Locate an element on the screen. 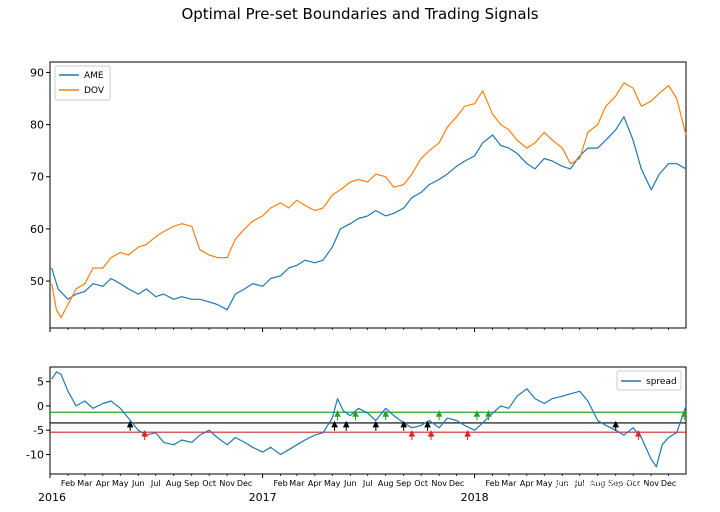 The image size is (720, 512). spread-legend-box is located at coordinates (649, 380).